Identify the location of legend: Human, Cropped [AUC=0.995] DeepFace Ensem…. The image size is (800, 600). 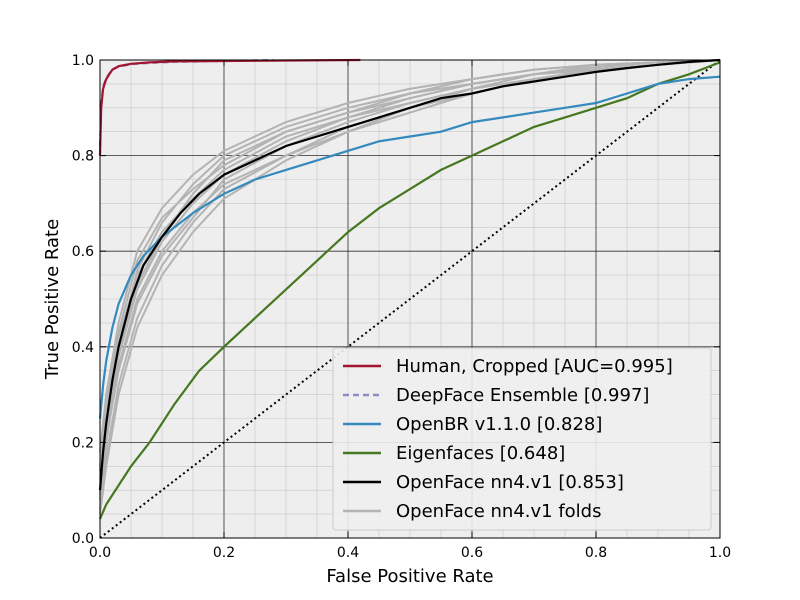
(522, 439).